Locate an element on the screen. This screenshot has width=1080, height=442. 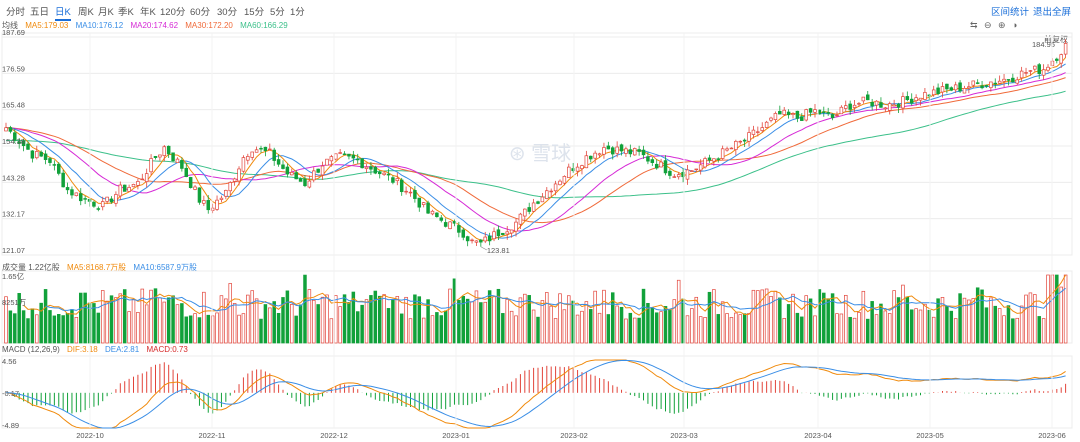
macd-tick-label: -0.17 is located at coordinates (10, 393).